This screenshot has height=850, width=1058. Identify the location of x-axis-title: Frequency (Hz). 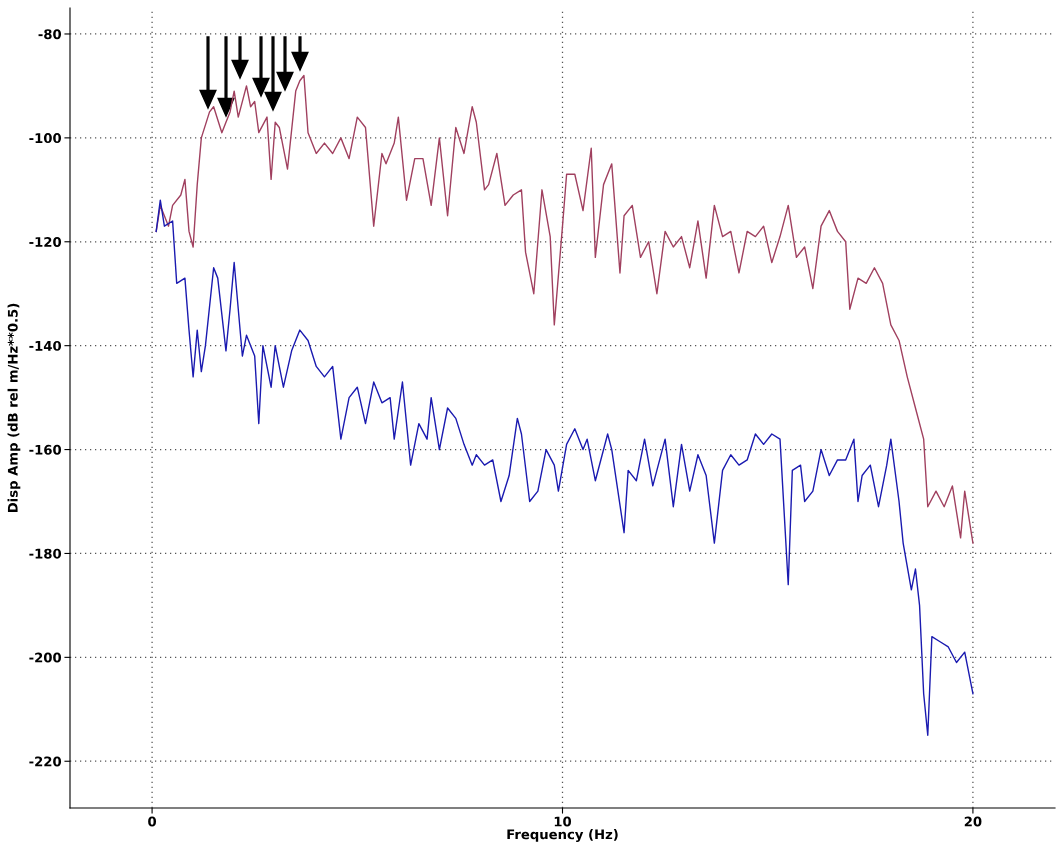
(562, 835).